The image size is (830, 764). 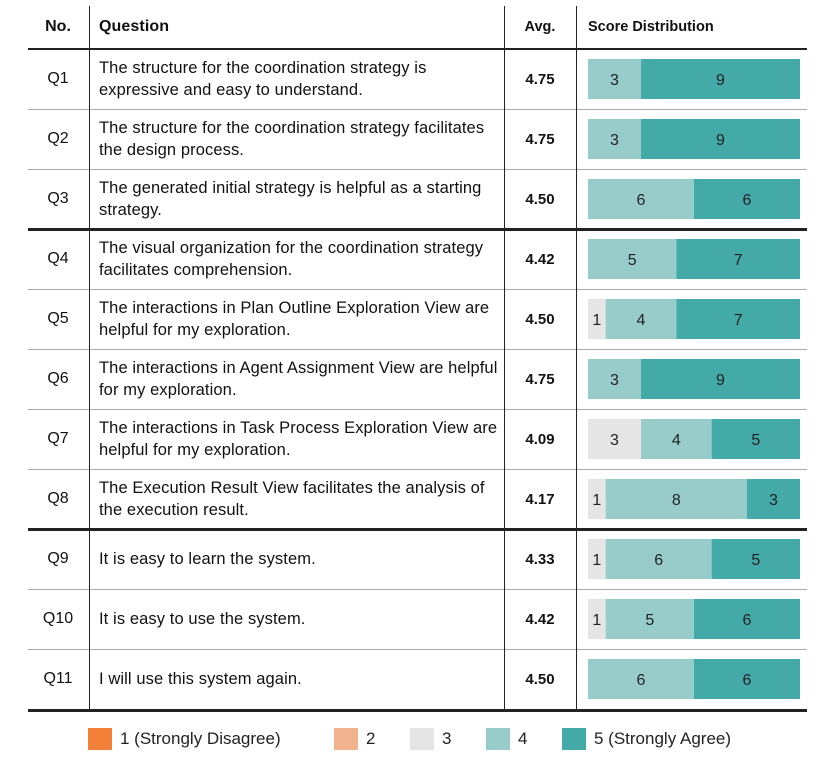 I want to click on legend-item: 3, so click(x=430, y=739).